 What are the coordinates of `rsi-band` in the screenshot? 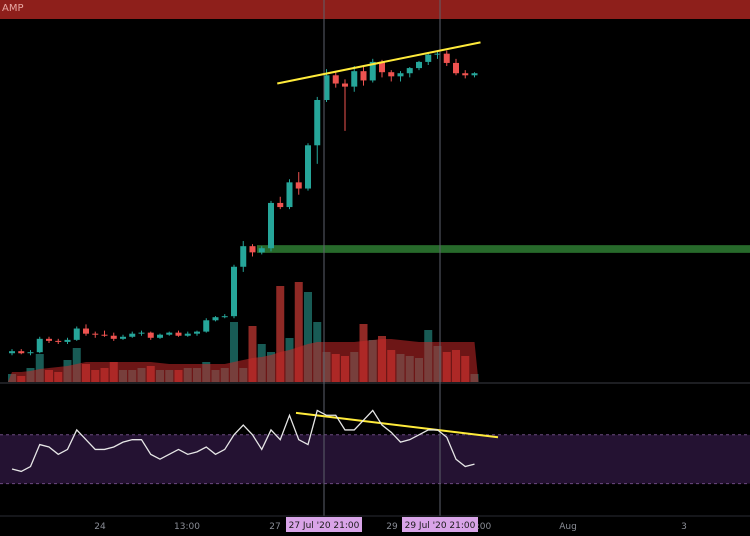 It's located at (375, 459).